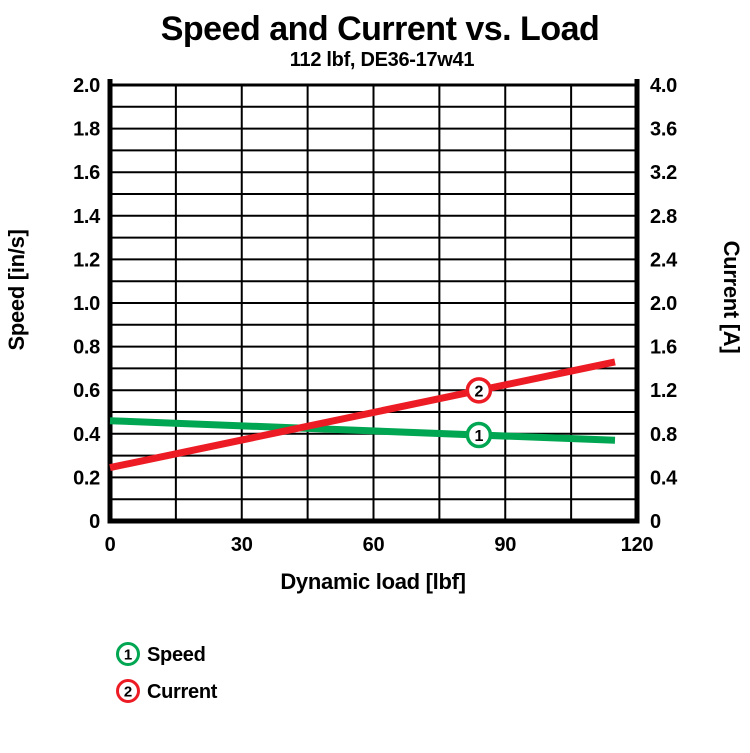 The height and width of the screenshot is (753, 750). I want to click on y-axis-left-title: Speed [in/s], so click(16, 289).